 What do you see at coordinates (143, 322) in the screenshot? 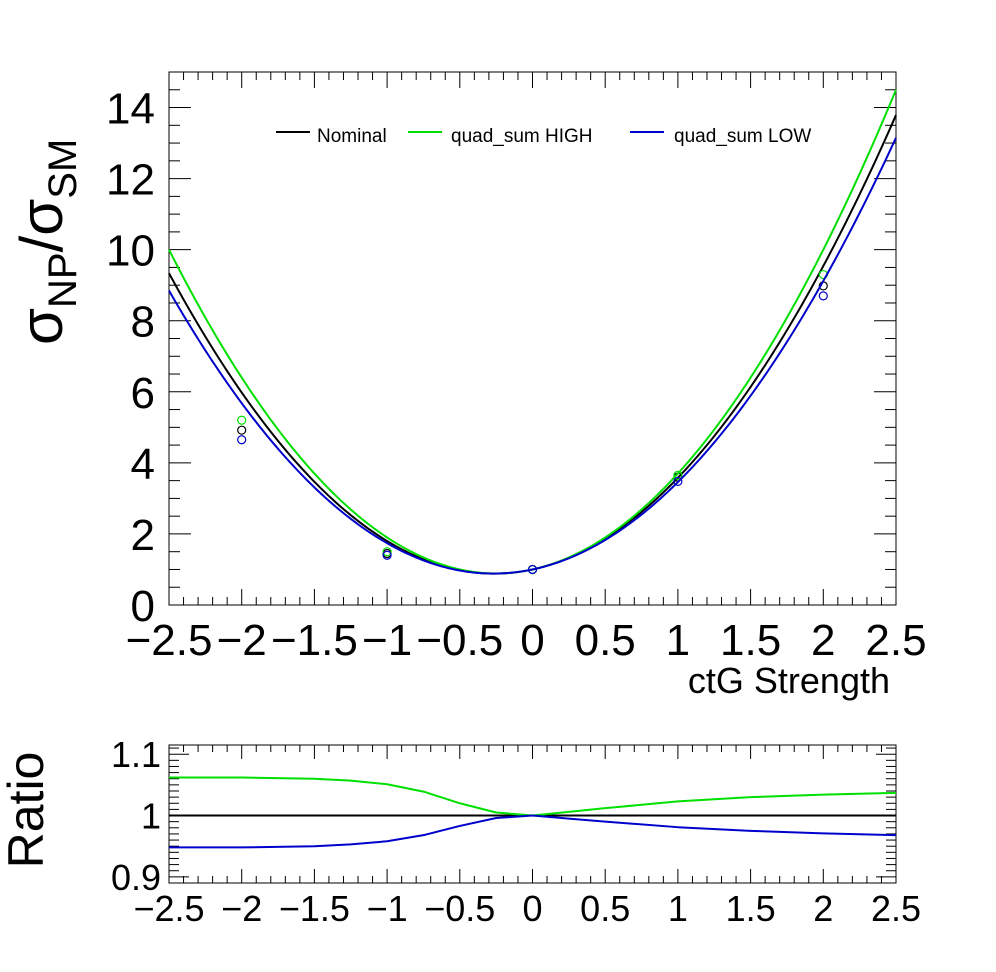
I see `y-tick-label: 8` at bounding box center [143, 322].